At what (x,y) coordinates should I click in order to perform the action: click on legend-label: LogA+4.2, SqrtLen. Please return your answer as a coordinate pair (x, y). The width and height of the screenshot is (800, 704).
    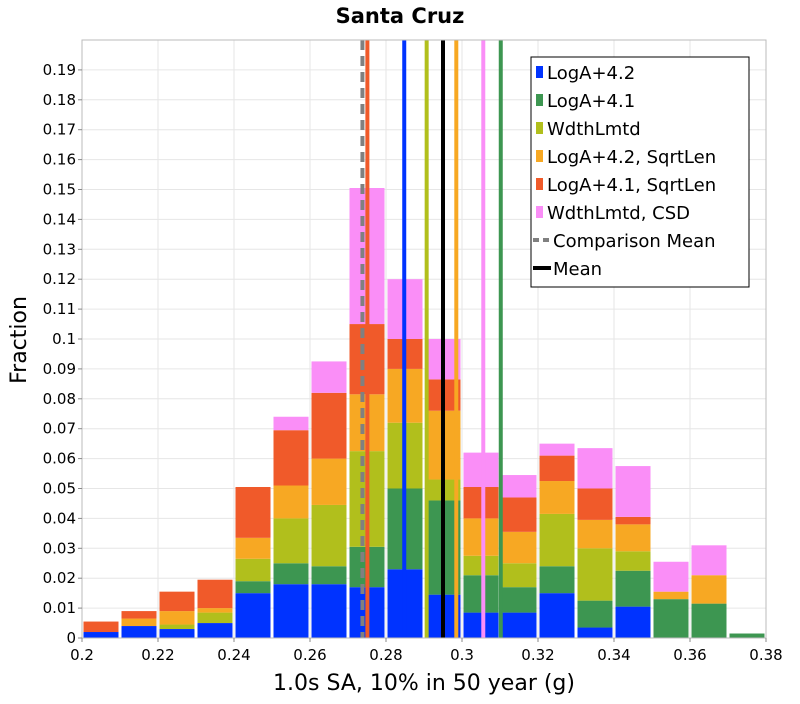
    Looking at the image, I should click on (631, 157).